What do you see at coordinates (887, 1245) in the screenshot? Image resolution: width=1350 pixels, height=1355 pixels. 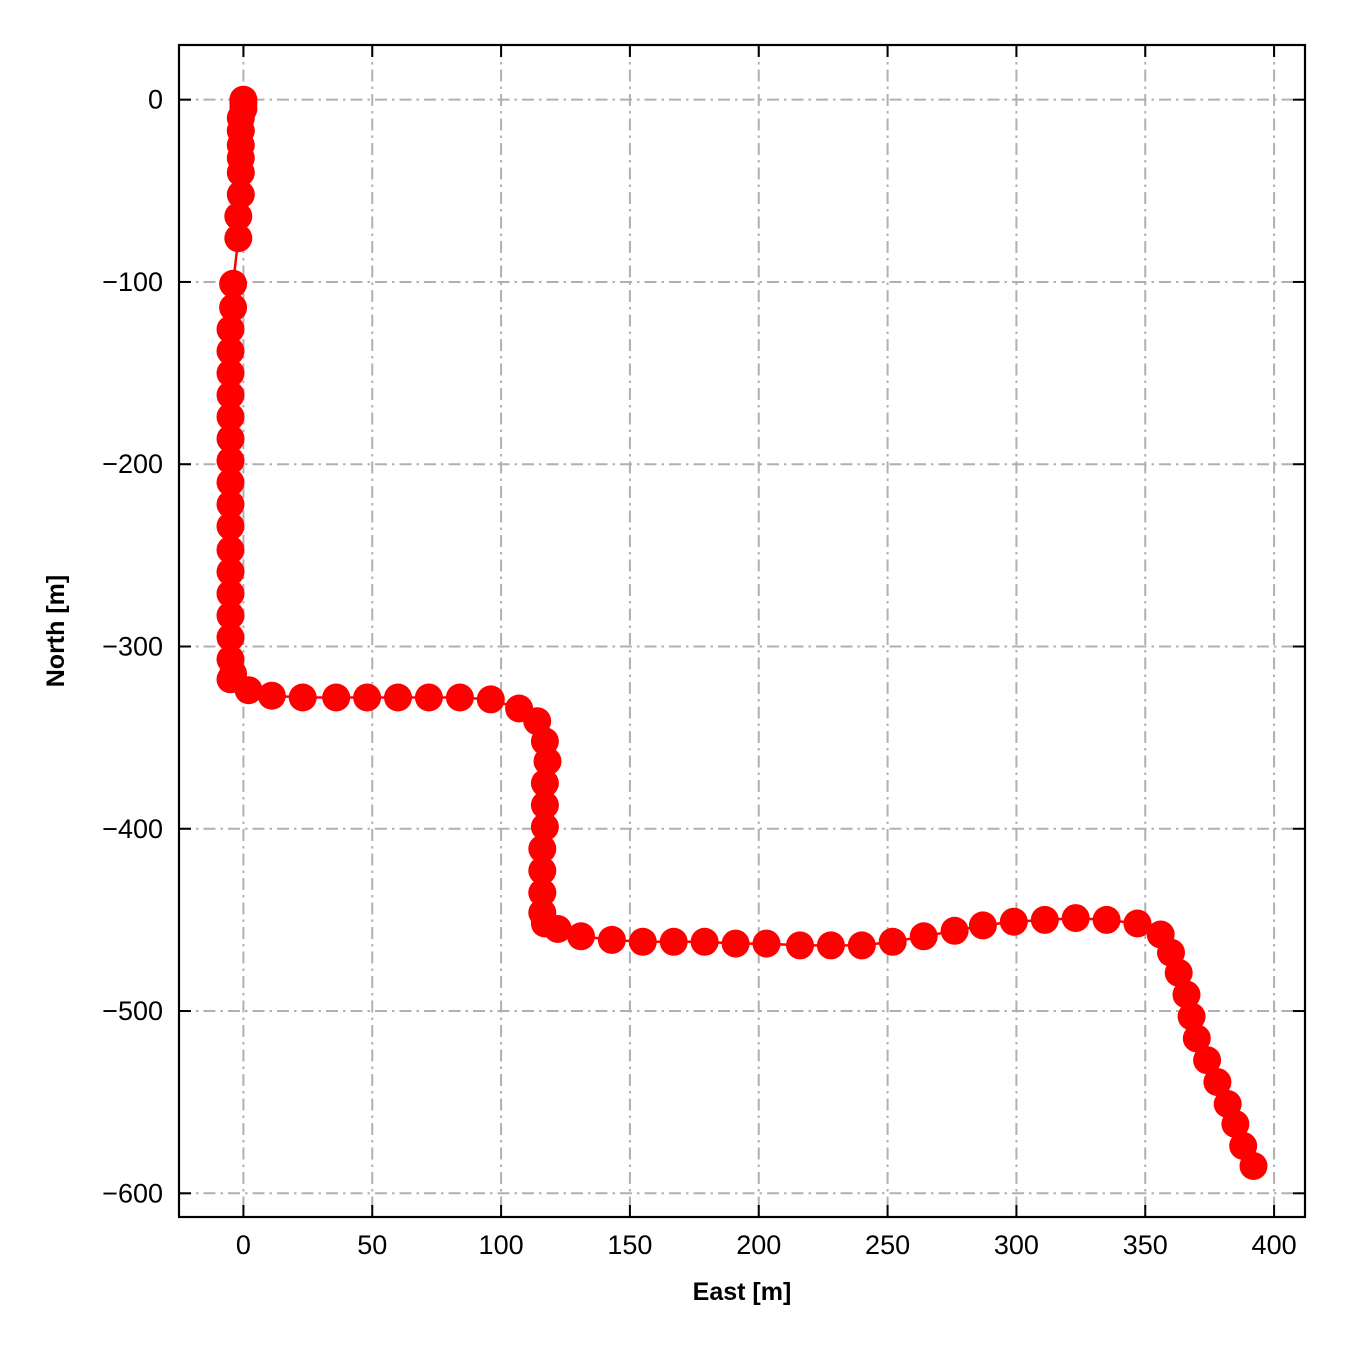 I see `x-tick-label: 250` at bounding box center [887, 1245].